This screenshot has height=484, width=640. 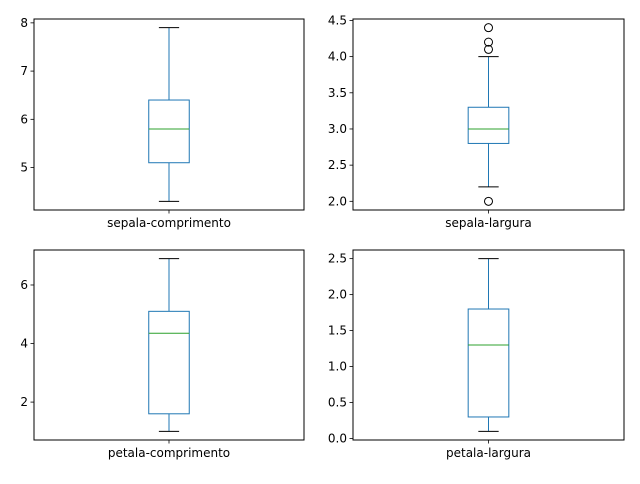 What do you see at coordinates (337, 403) in the screenshot?
I see `y-tick-label: 0.5` at bounding box center [337, 403].